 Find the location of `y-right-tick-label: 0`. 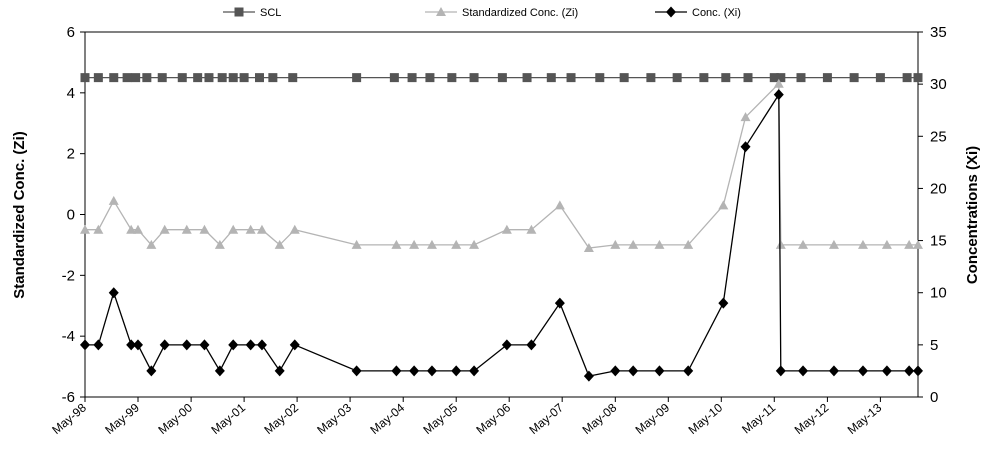

y-right-tick-label: 0 is located at coordinates (934, 397).